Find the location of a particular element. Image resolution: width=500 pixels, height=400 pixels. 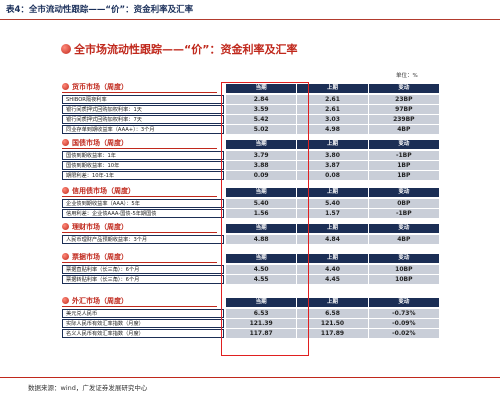

cell-current: 4.55 is located at coordinates (261, 279).